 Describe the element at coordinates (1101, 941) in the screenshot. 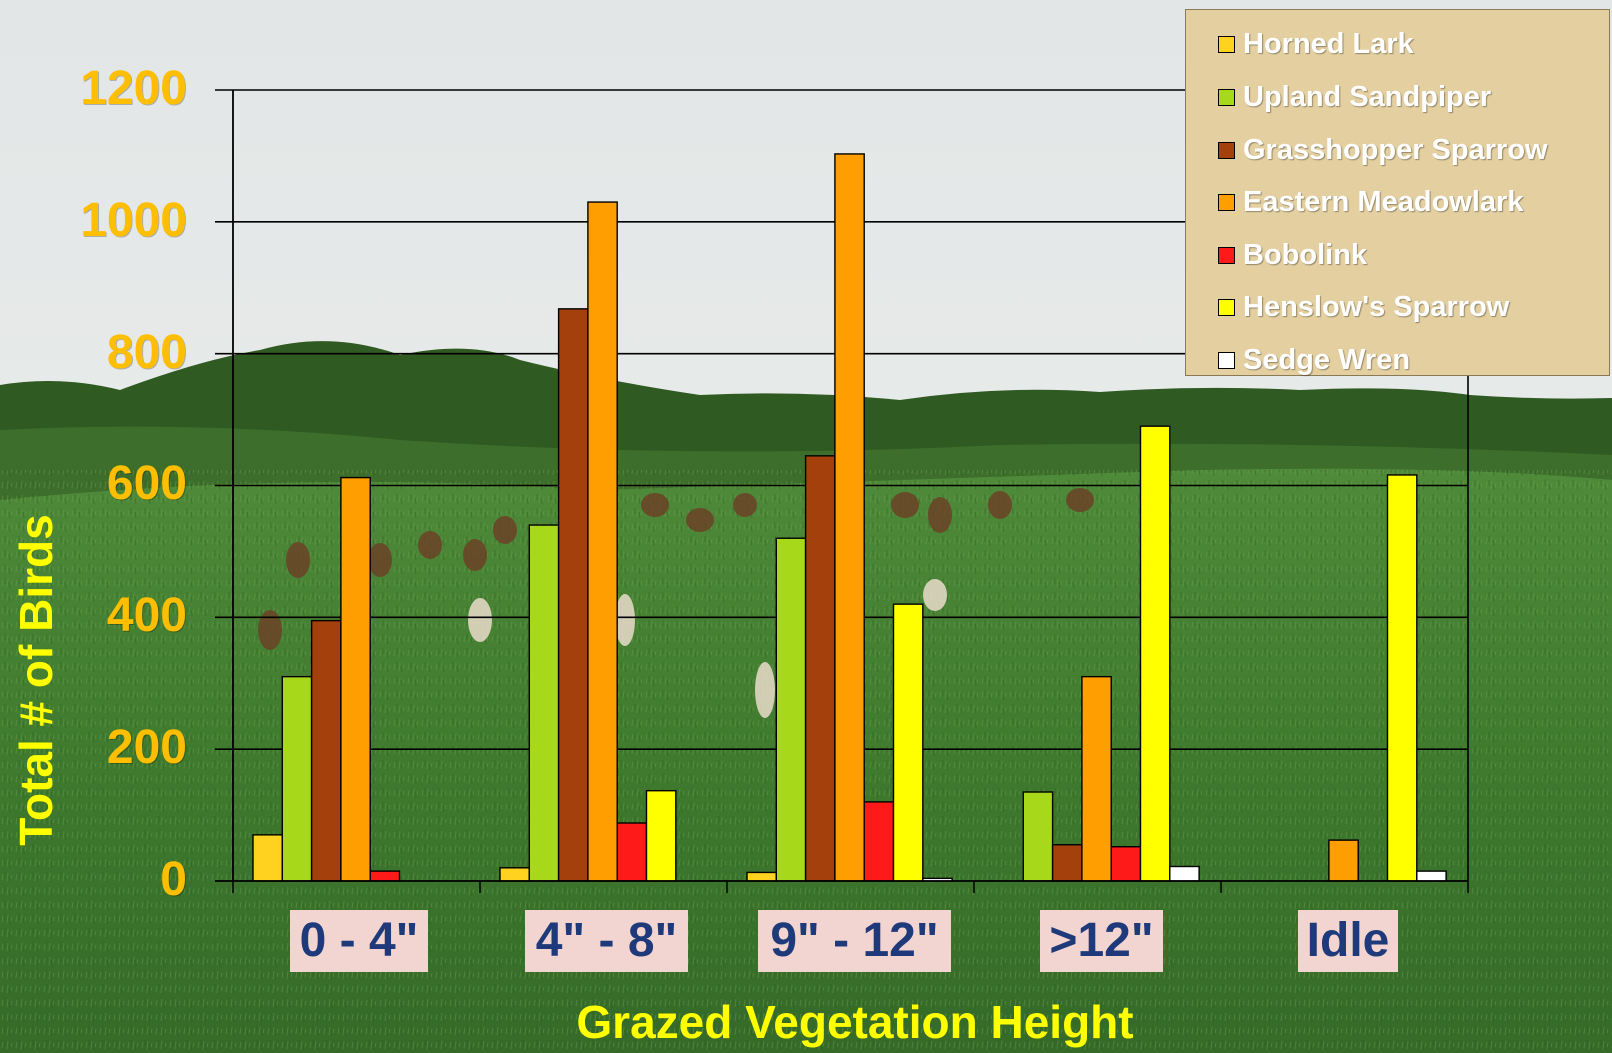

I see `category-label: >12"` at that location.